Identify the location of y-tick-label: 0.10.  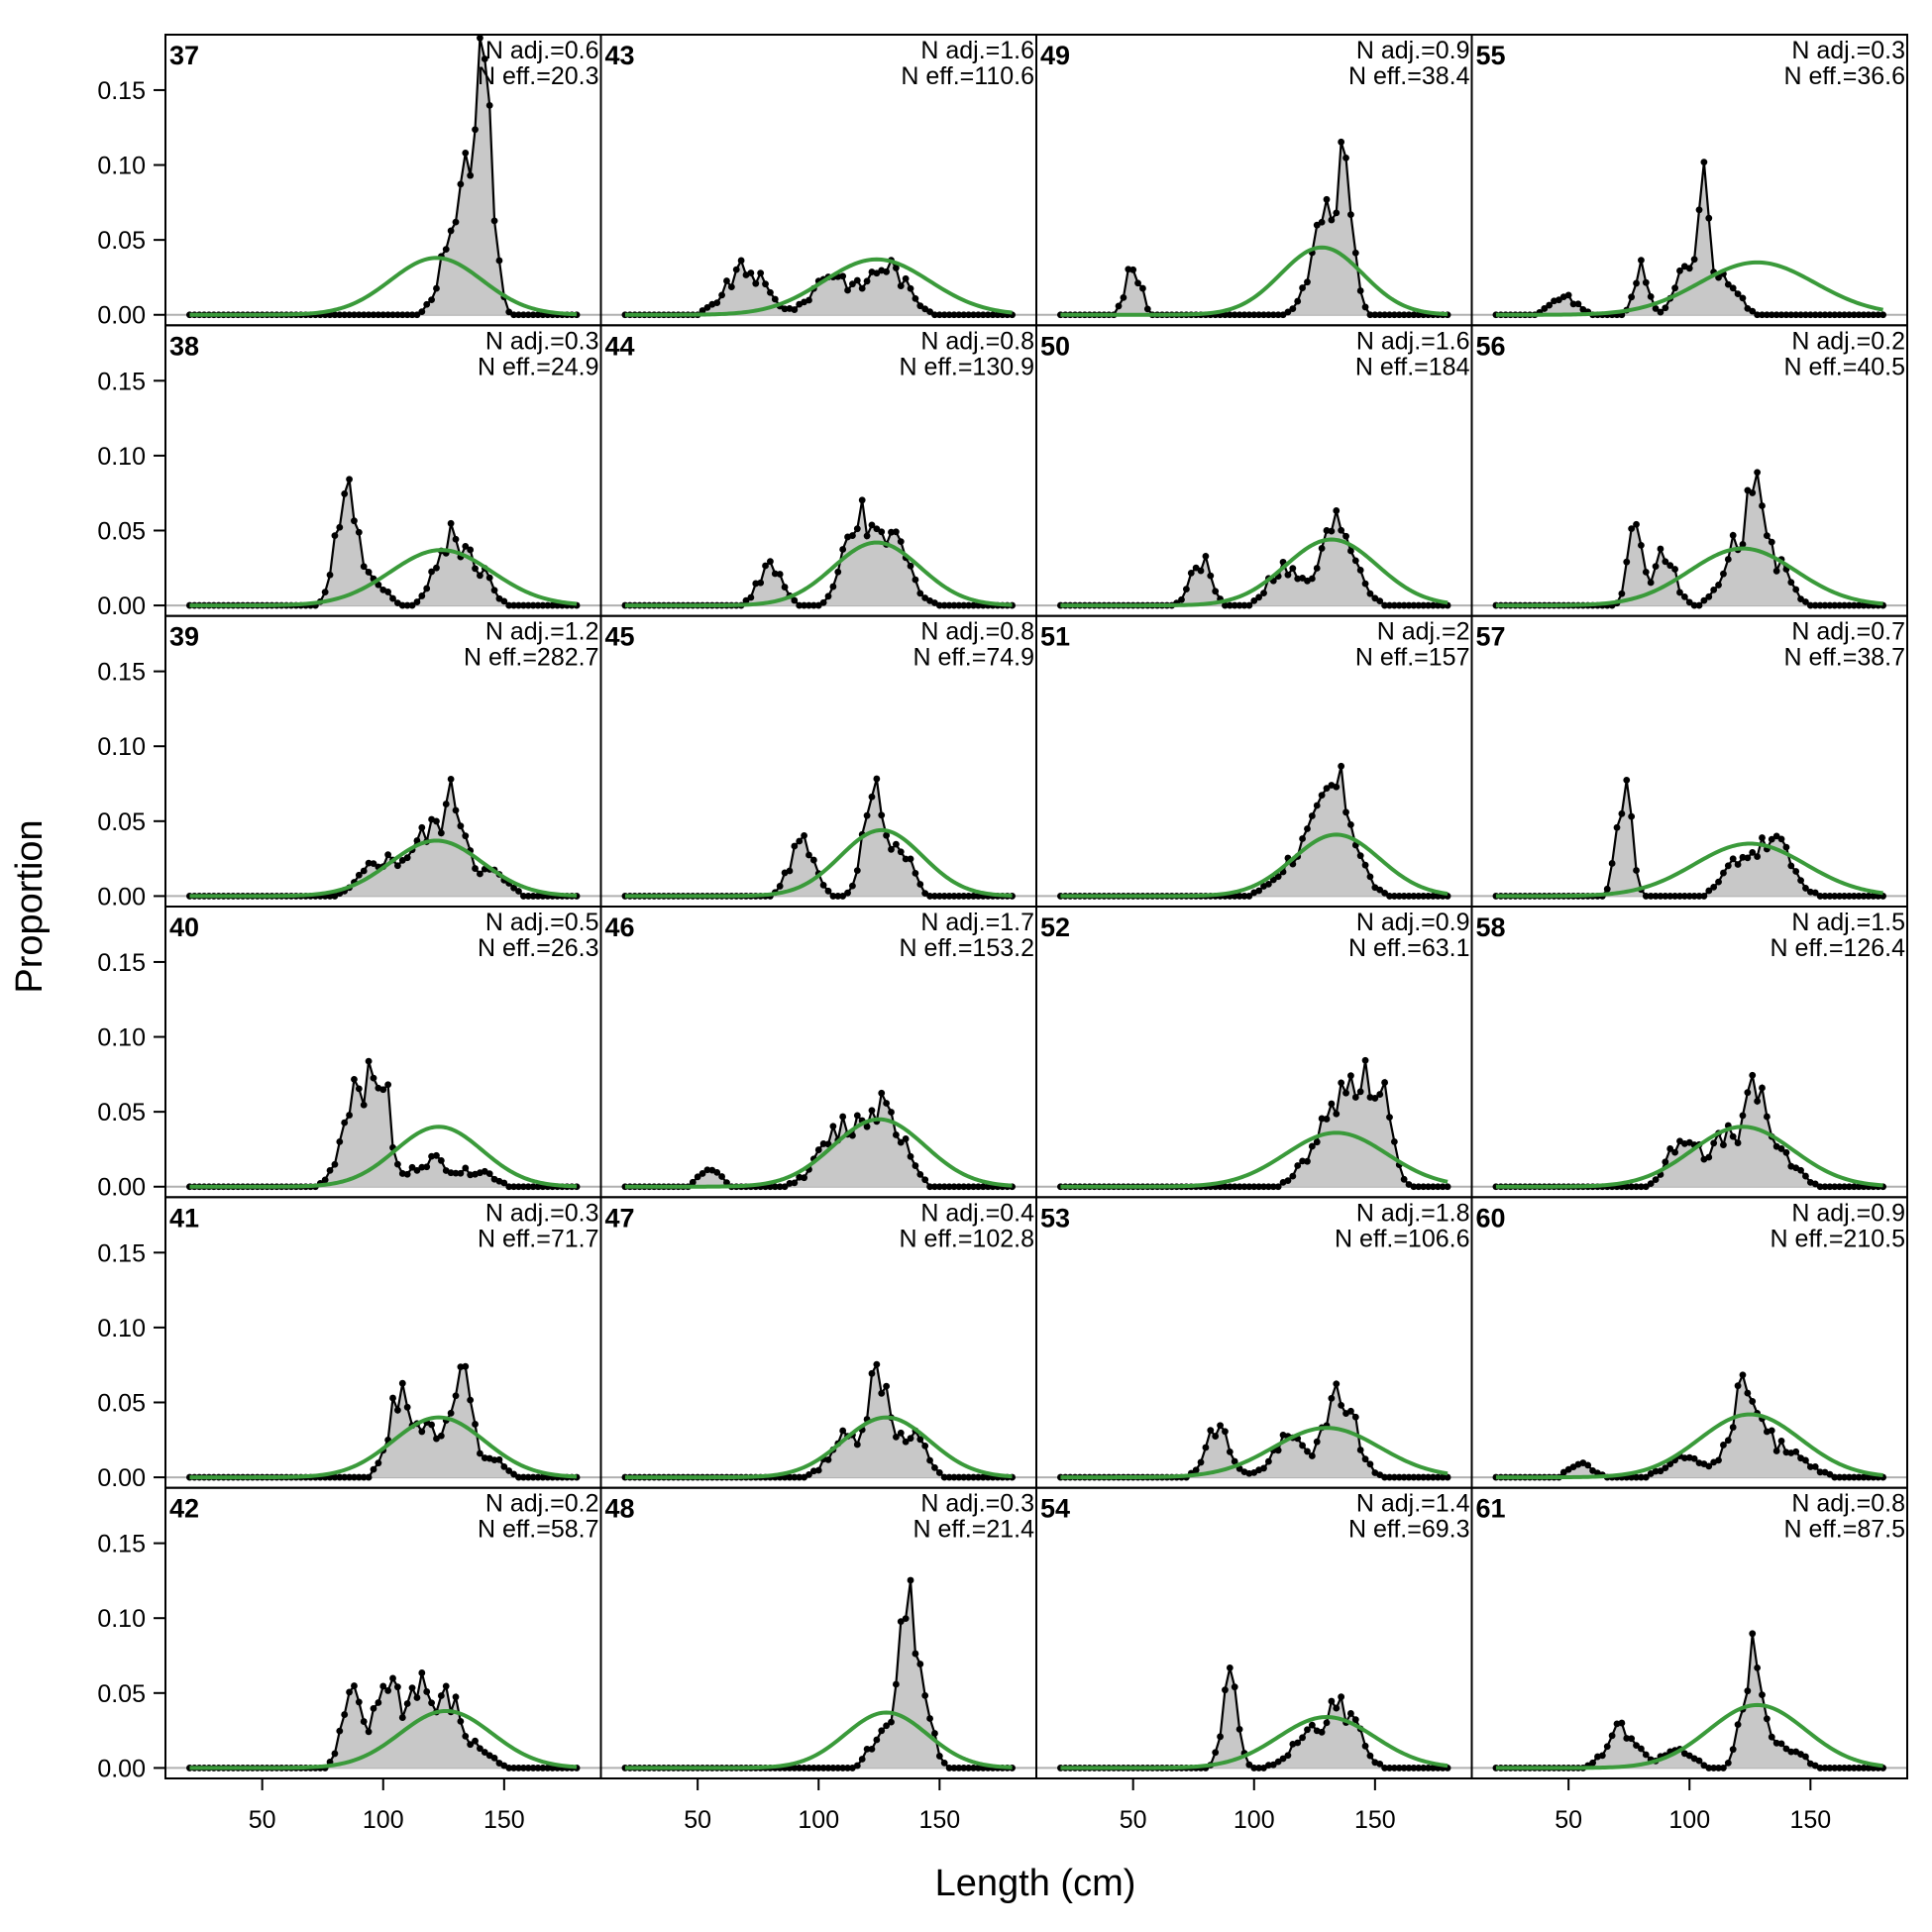
(121, 747).